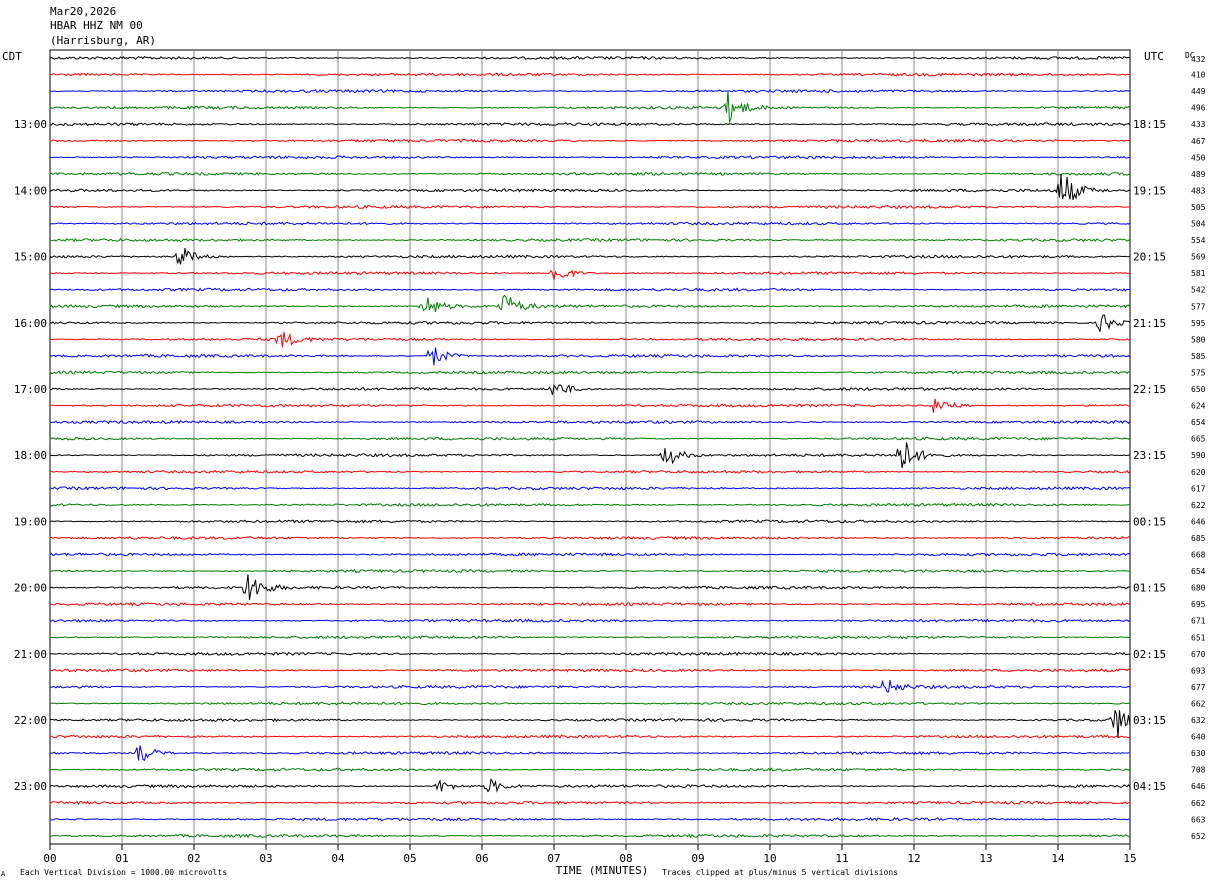 The width and height of the screenshot is (1210, 886). I want to click on x-tick-label: 00, so click(49, 858).